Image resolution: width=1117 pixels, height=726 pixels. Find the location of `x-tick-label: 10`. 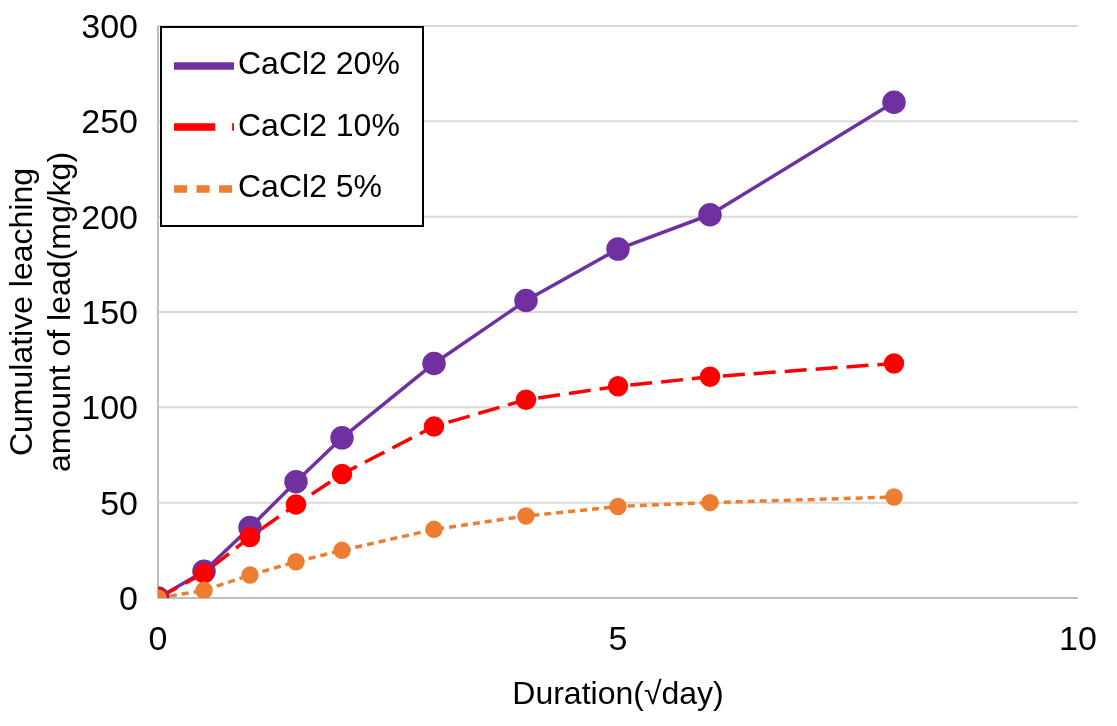

x-tick-label: 10 is located at coordinates (1078, 638).